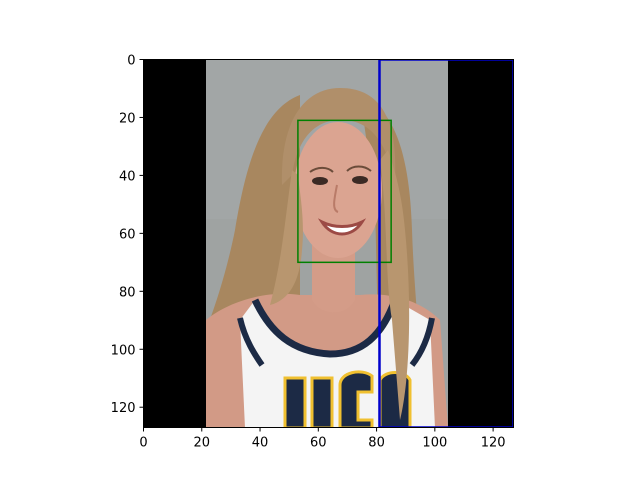  Describe the element at coordinates (342, 227) in the screenshot. I see `smile` at that location.